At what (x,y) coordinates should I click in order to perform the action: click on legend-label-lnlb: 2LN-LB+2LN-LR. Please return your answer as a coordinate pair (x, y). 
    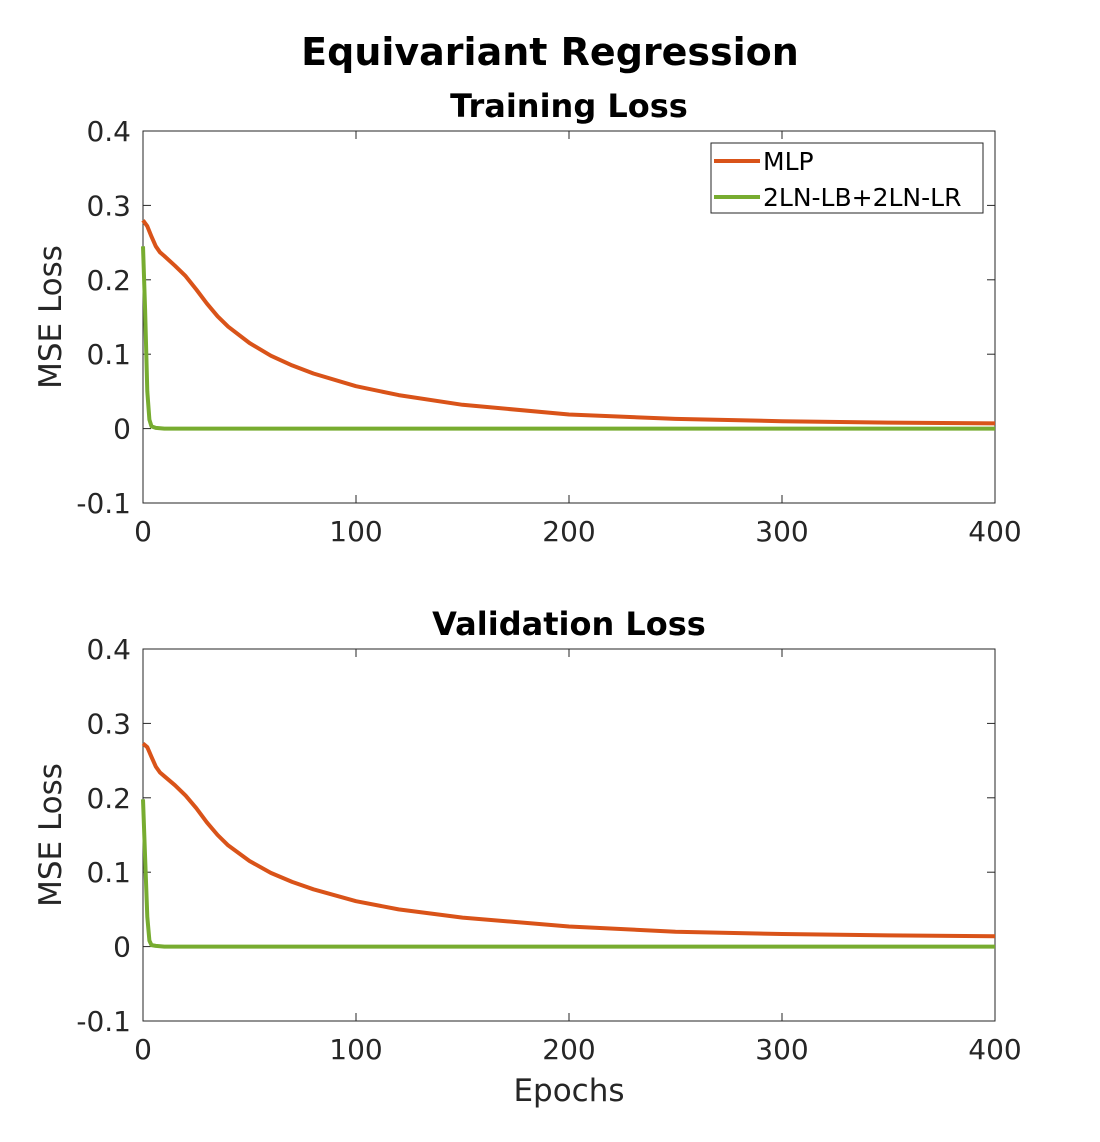
    Looking at the image, I should click on (862, 197).